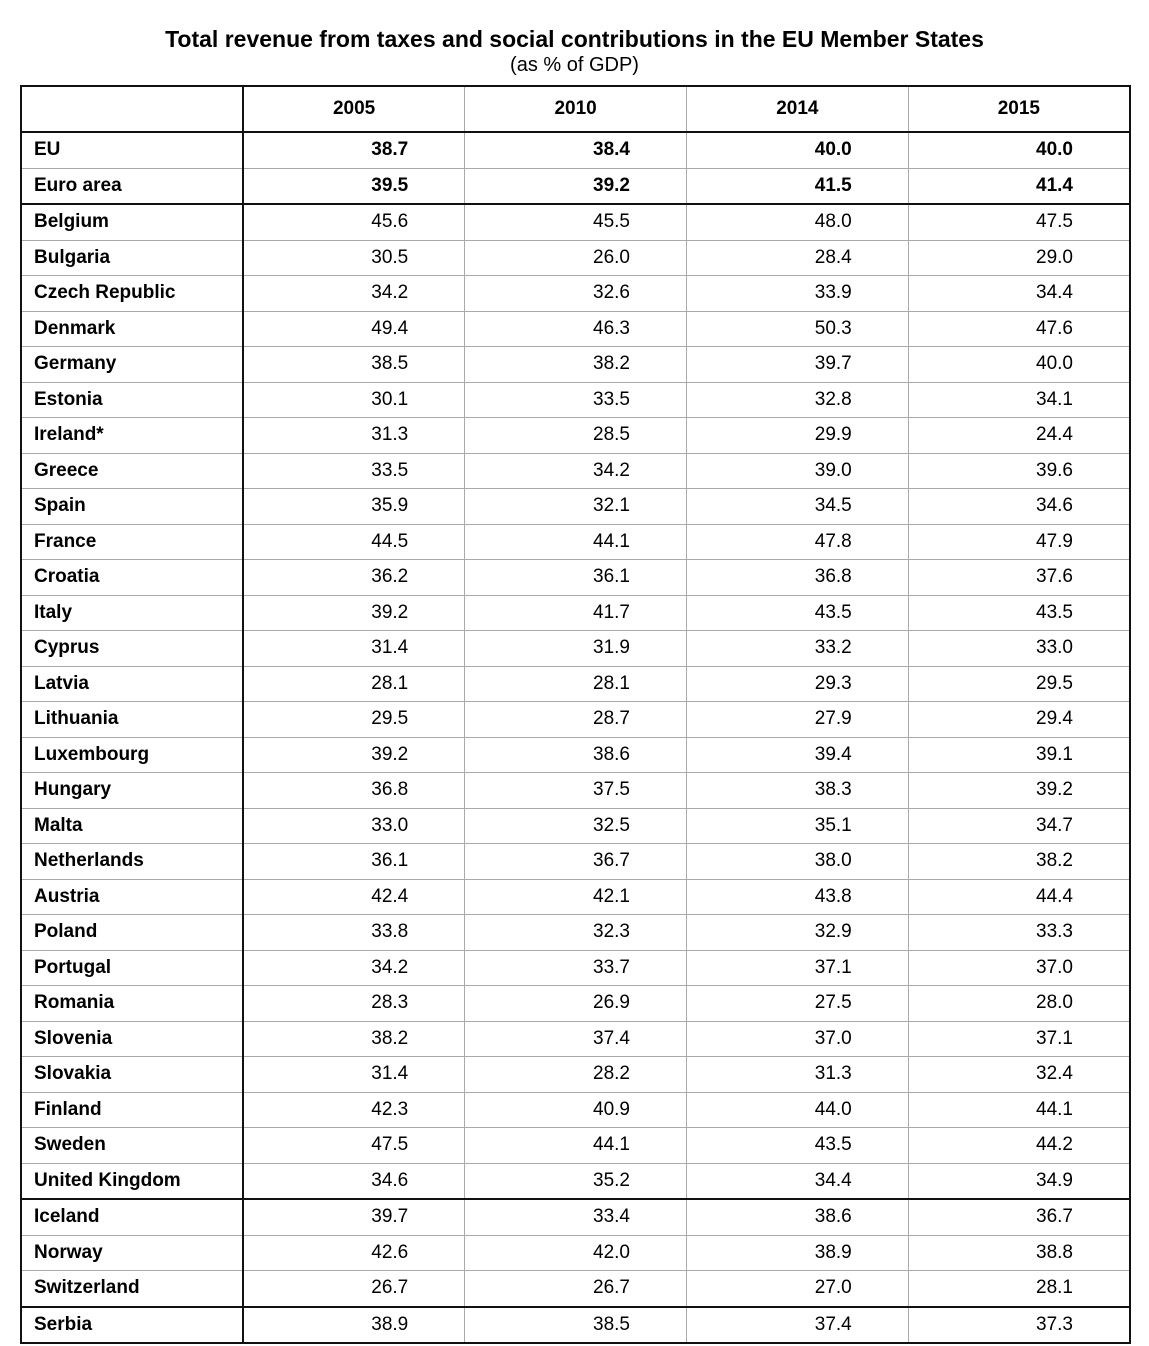 The width and height of the screenshot is (1149, 1346). What do you see at coordinates (575, 825) in the screenshot?
I see `cell-value: 32.5` at bounding box center [575, 825].